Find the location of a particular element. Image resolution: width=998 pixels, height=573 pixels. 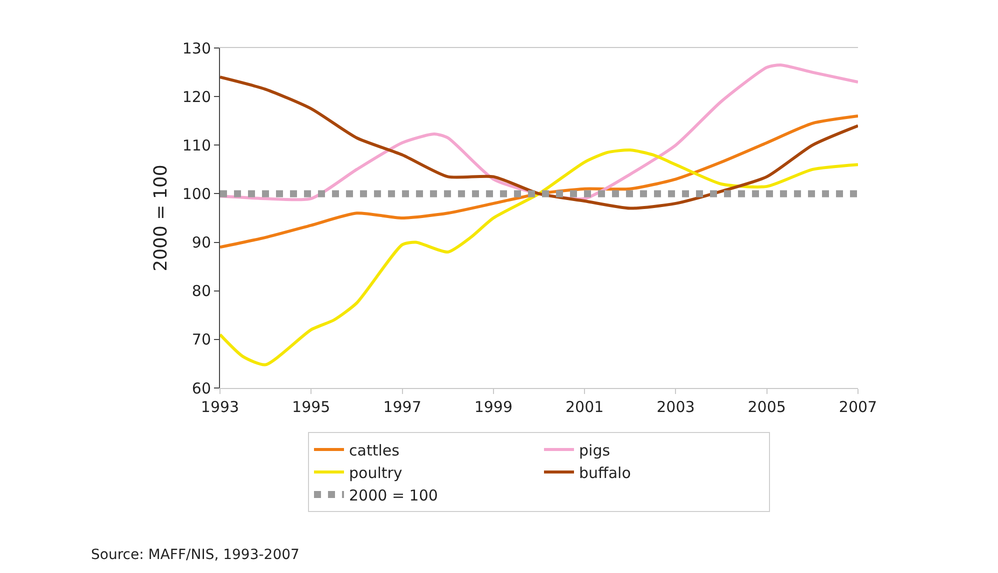

x-tick-label: 2005 is located at coordinates (767, 407).